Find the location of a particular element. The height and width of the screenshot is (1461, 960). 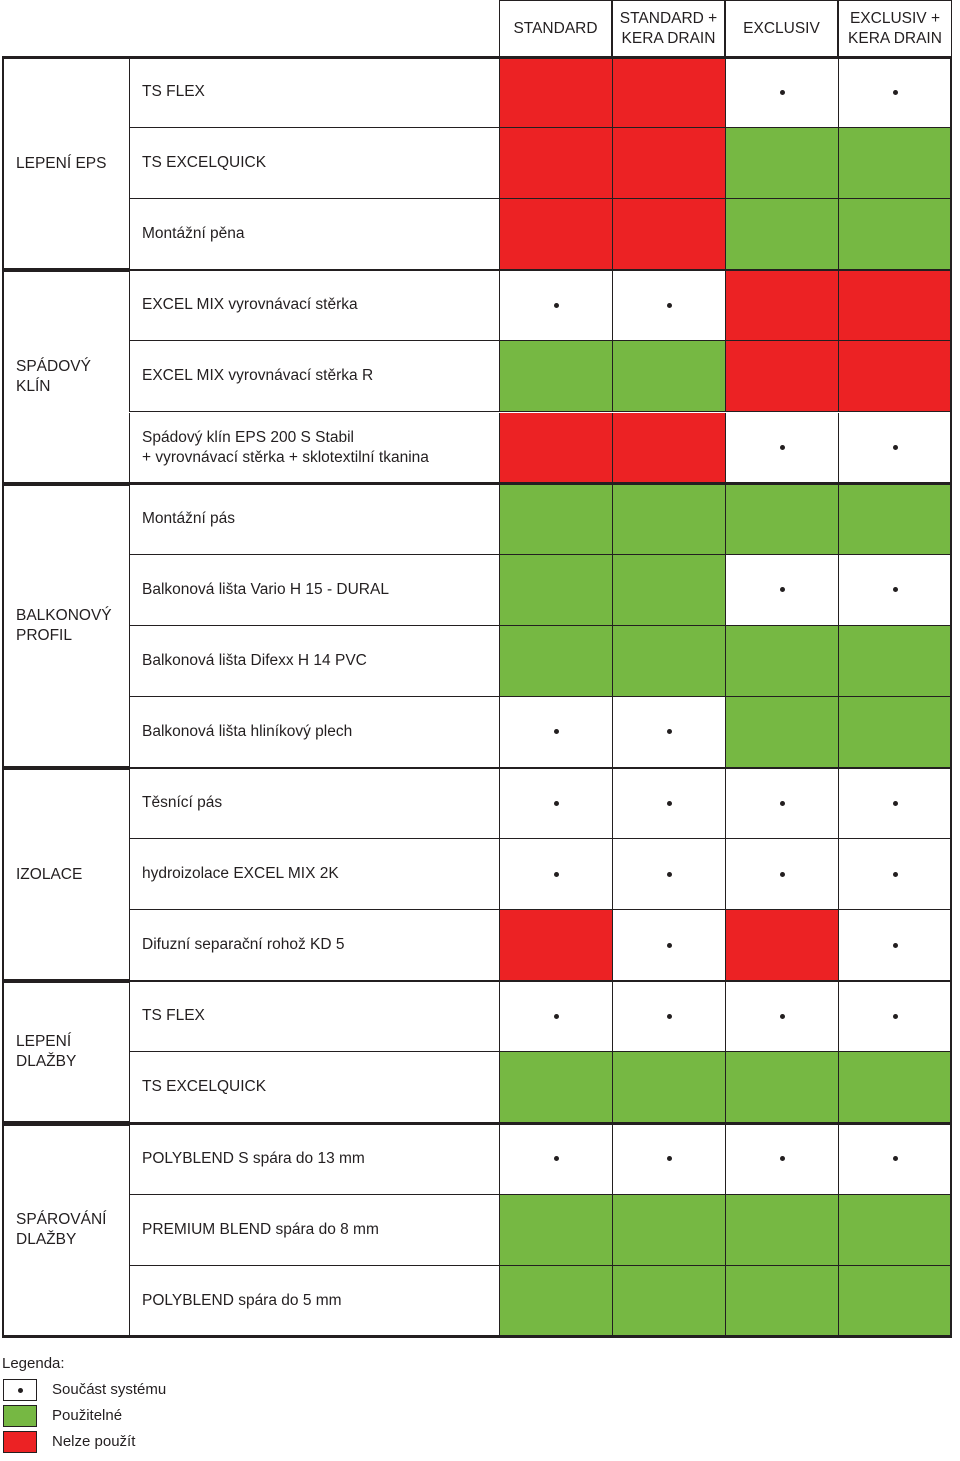

group-label: BALKONOVÝ PROFIL is located at coordinates (65, 625).